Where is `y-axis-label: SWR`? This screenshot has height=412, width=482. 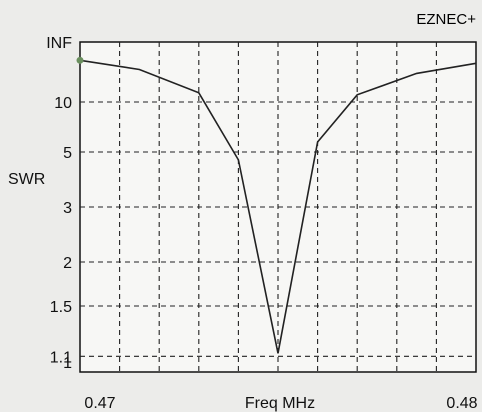 y-axis-label: SWR is located at coordinates (26, 179).